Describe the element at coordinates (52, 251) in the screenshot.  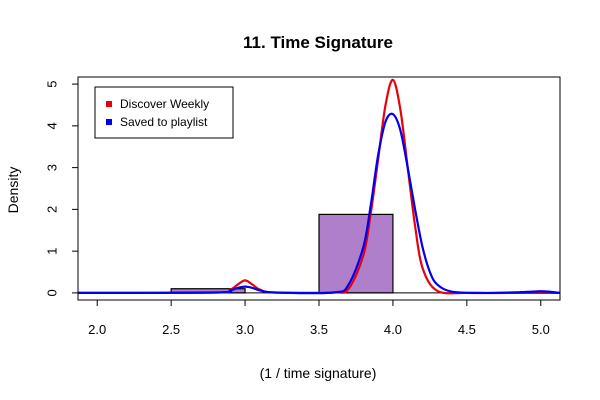
I see `y-tick-label-1: 1` at that location.